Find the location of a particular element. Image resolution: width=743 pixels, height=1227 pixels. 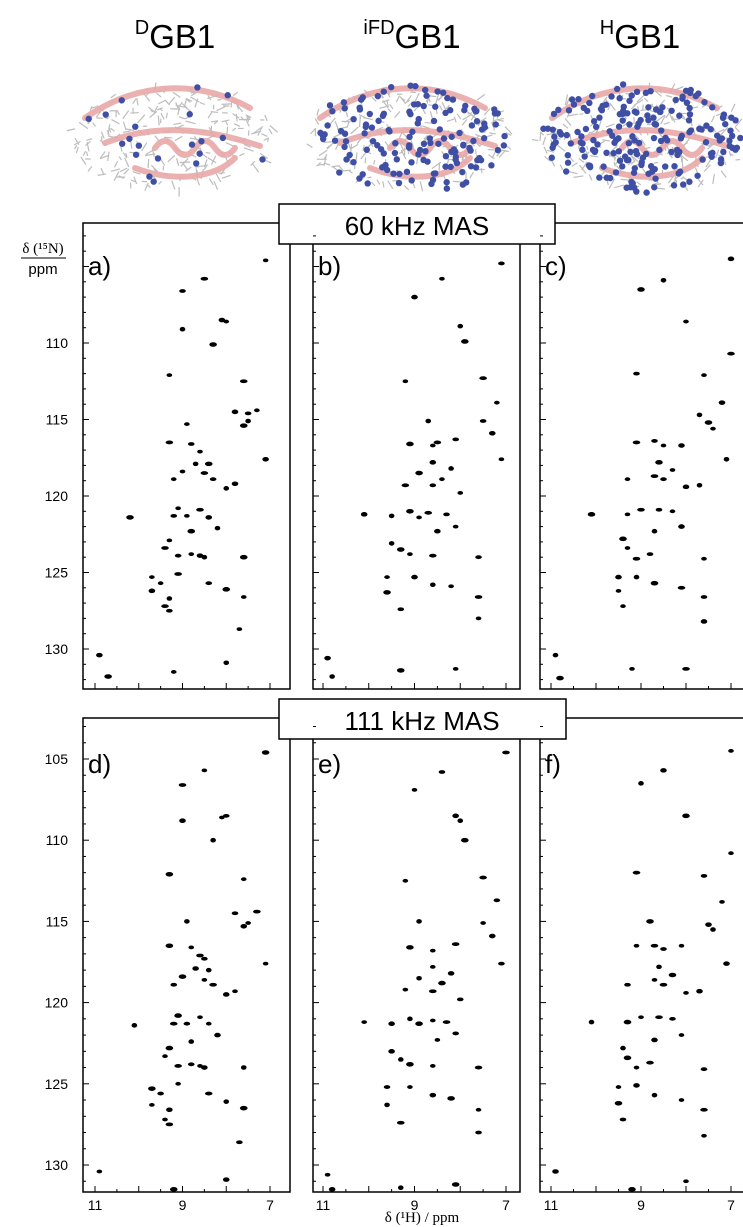

panel-d-frame is located at coordinates (186, 955).